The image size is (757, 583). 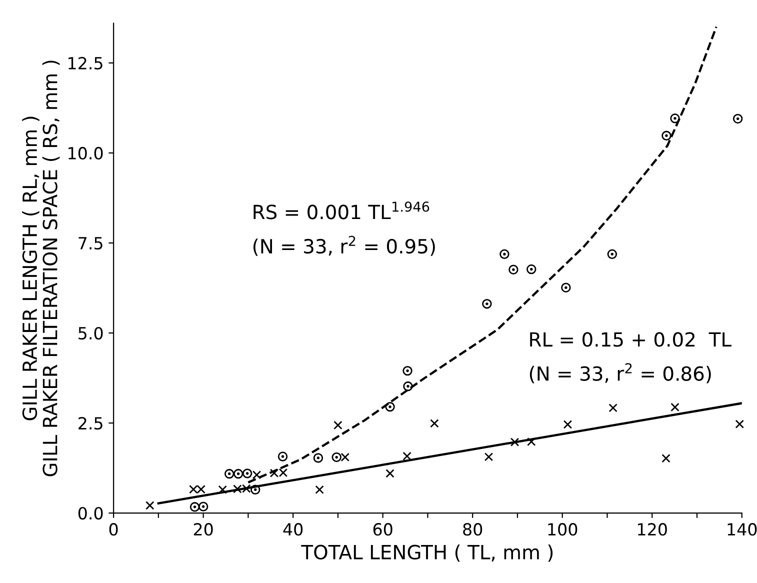 I want to click on annotation: (N = 33, r$^{2}$ = 0.95), so click(x=344, y=246).